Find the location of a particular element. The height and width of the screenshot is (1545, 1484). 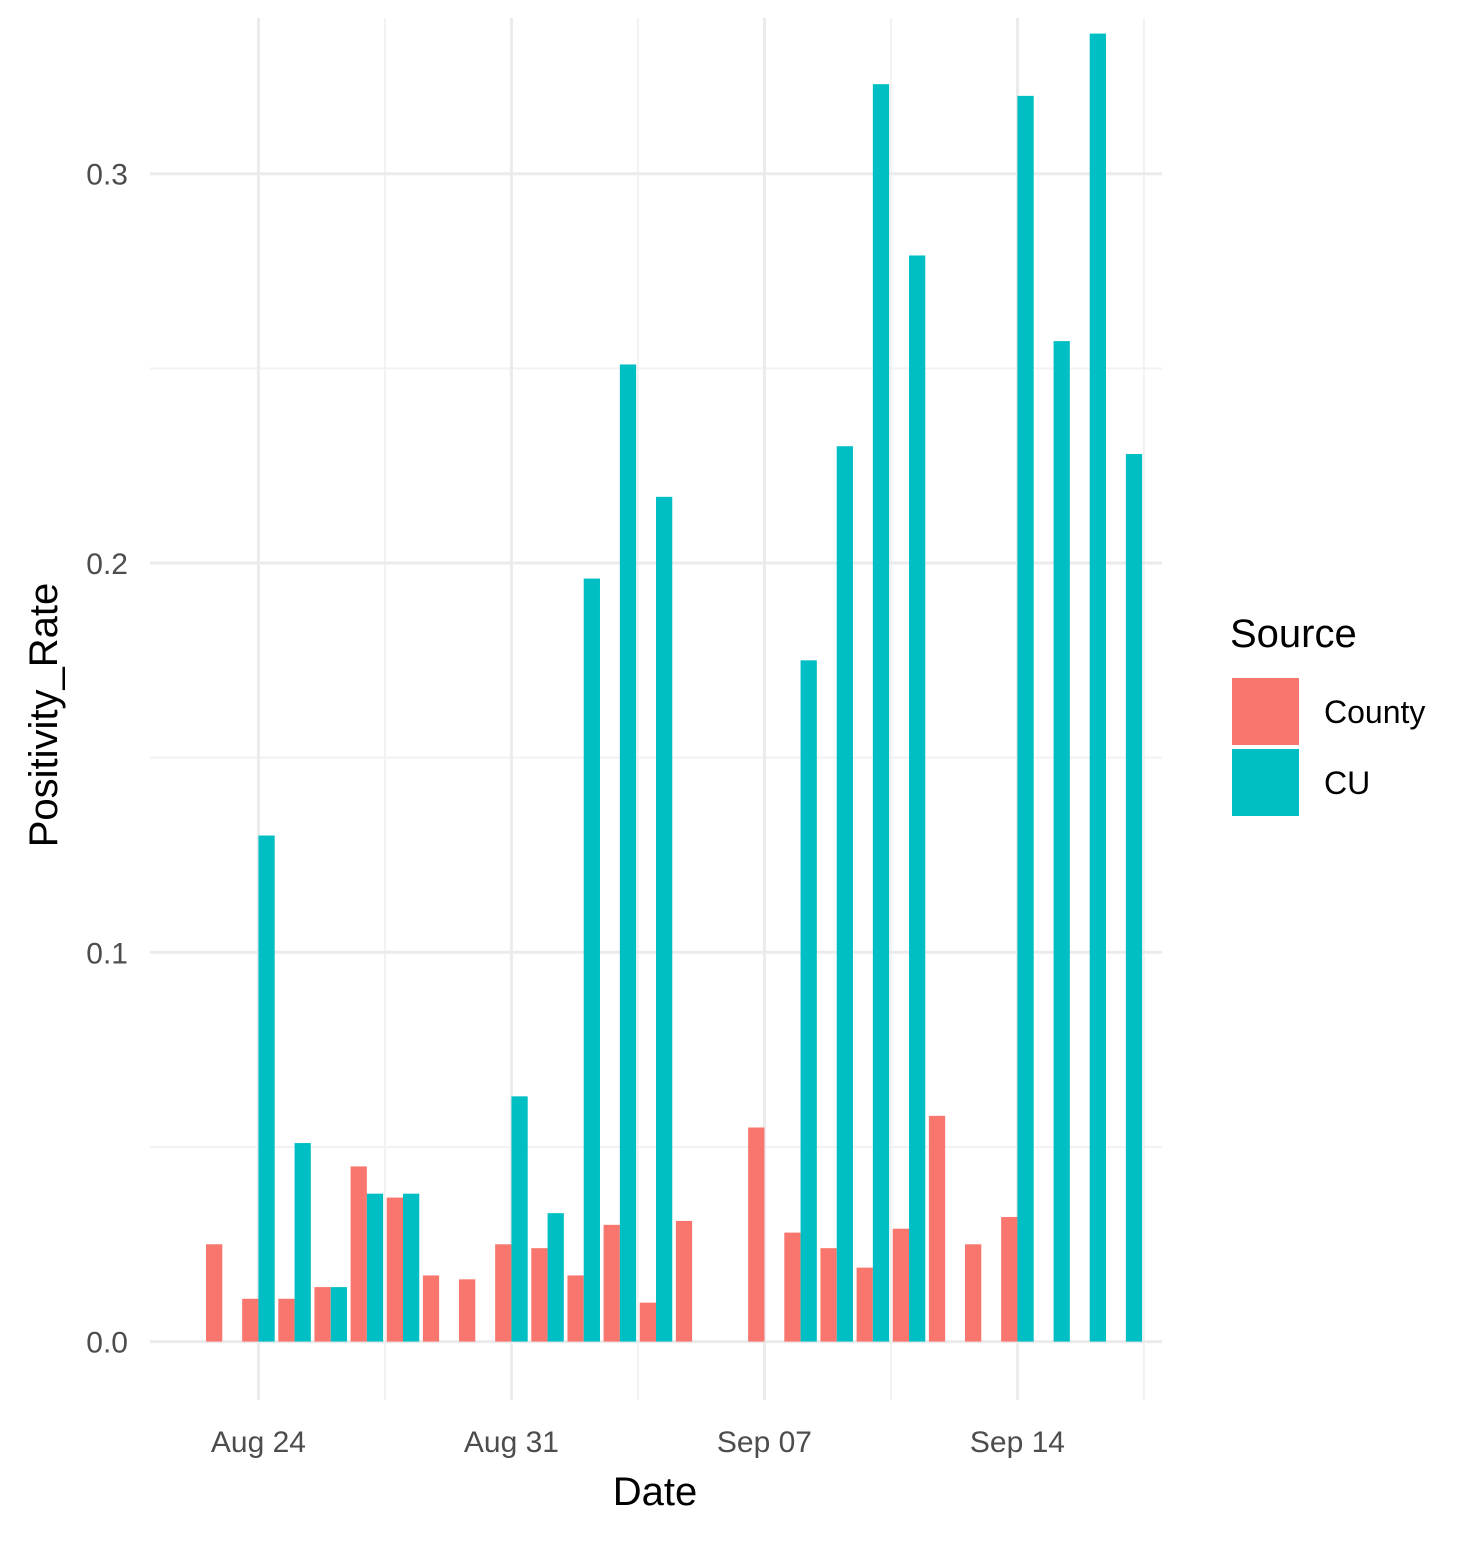

x-tick-label: Aug 24 is located at coordinates (258, 1442).